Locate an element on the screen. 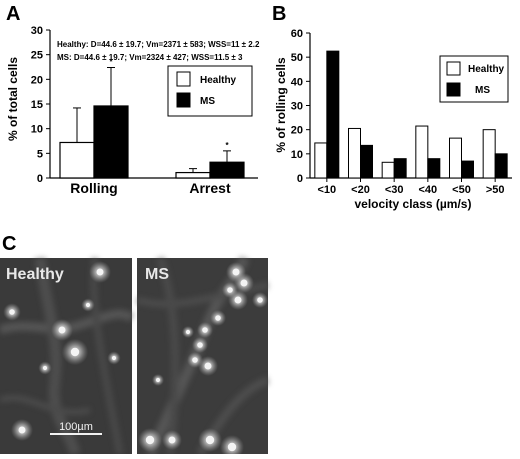 This screenshot has height=459, width=520. ms-image-label: MS is located at coordinates (157, 274).